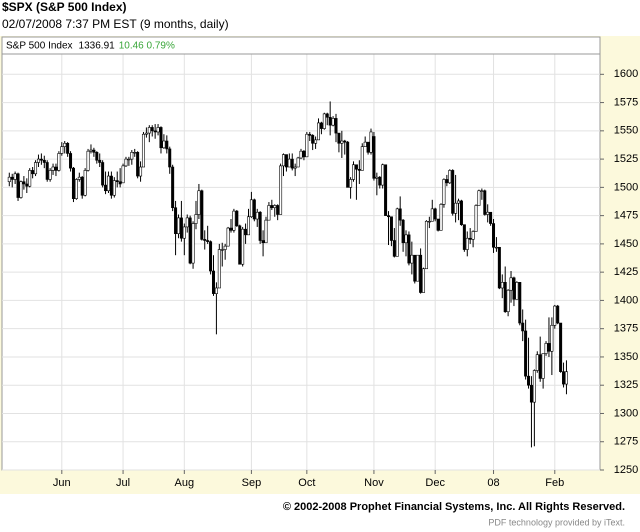  I want to click on y-tick-label: 1550, so click(626, 131).